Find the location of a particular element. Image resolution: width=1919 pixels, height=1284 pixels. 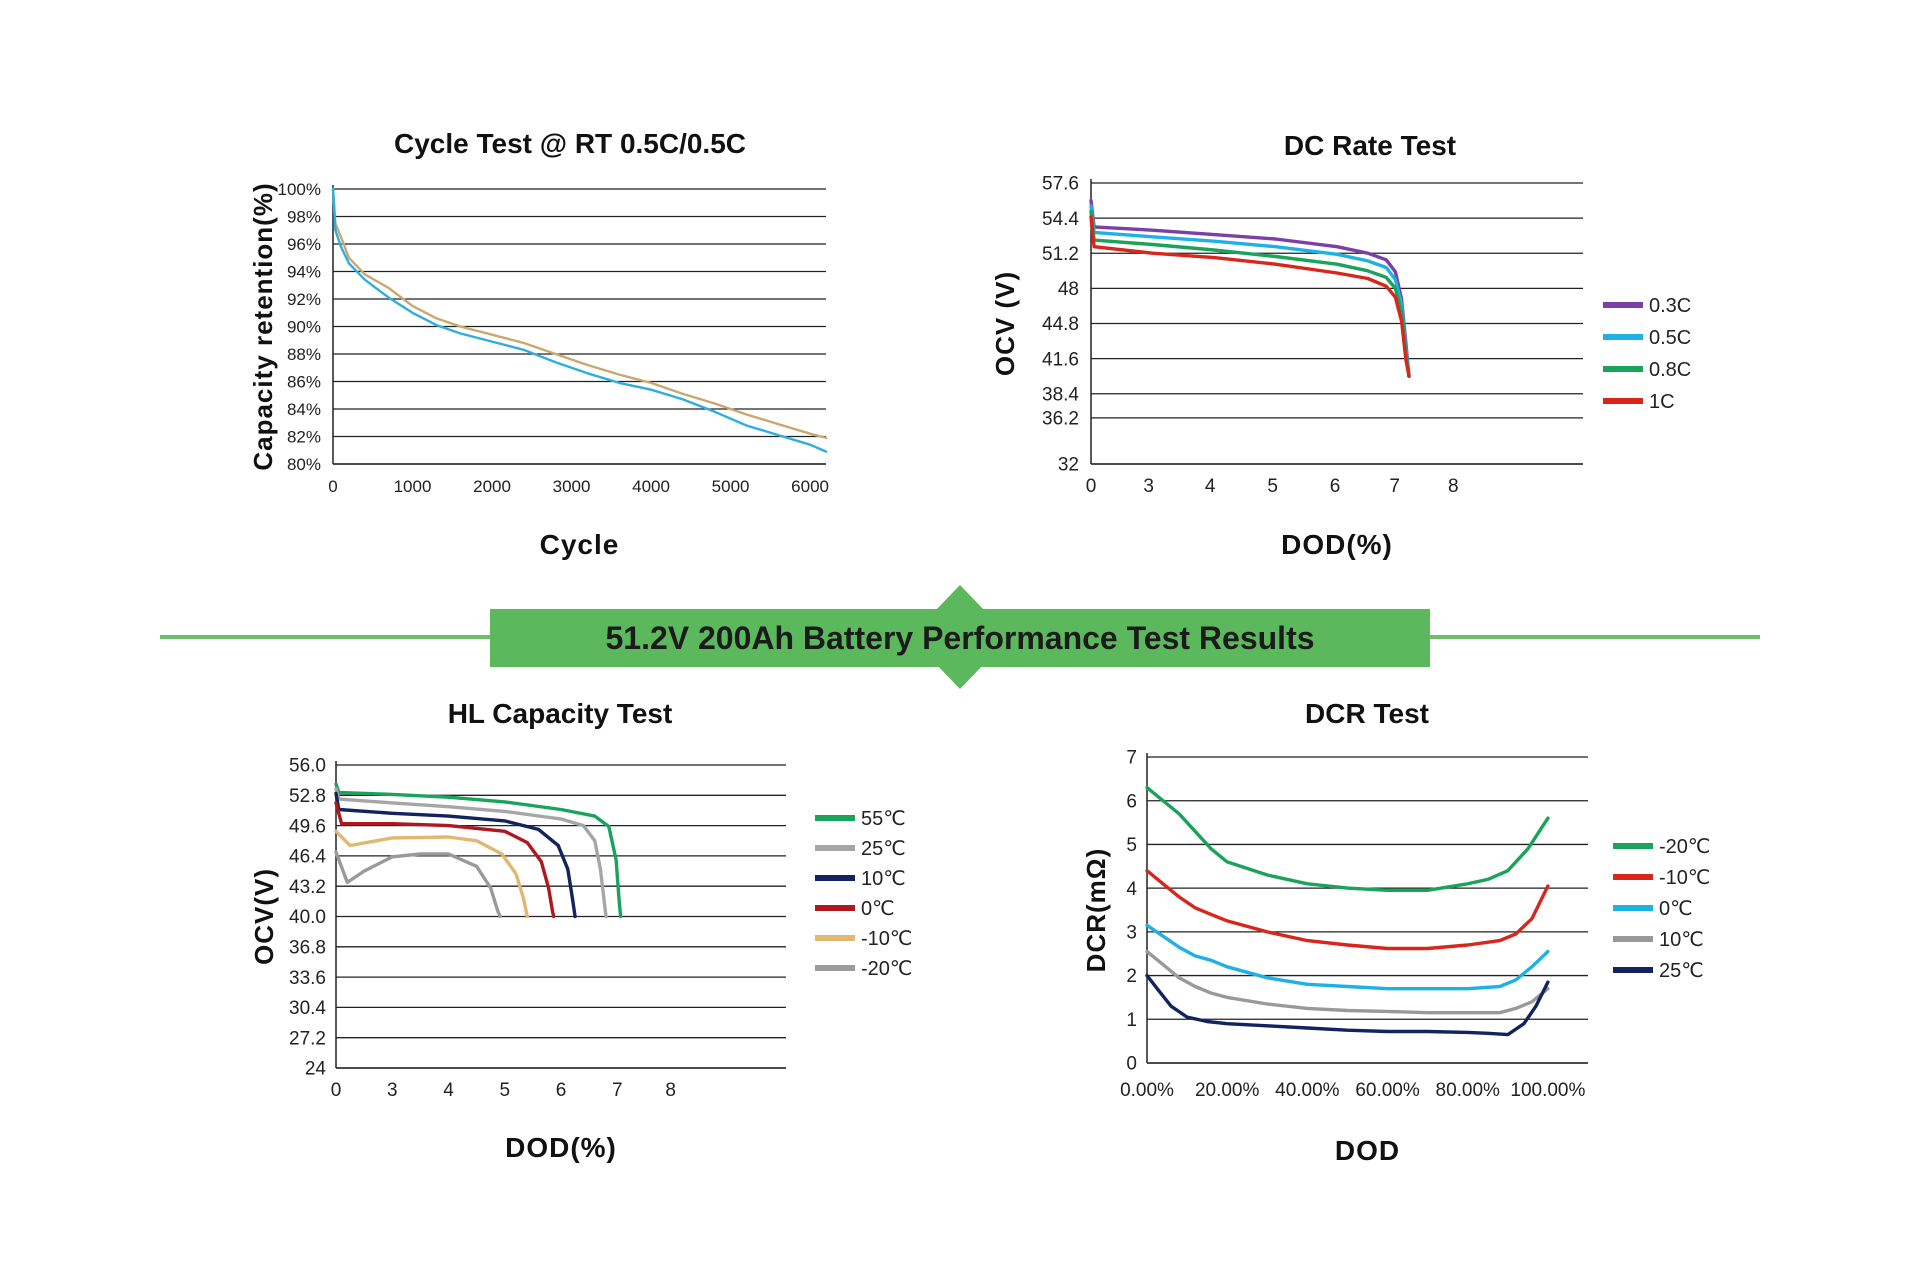

y-tick-label: 49.6 is located at coordinates (307, 826).